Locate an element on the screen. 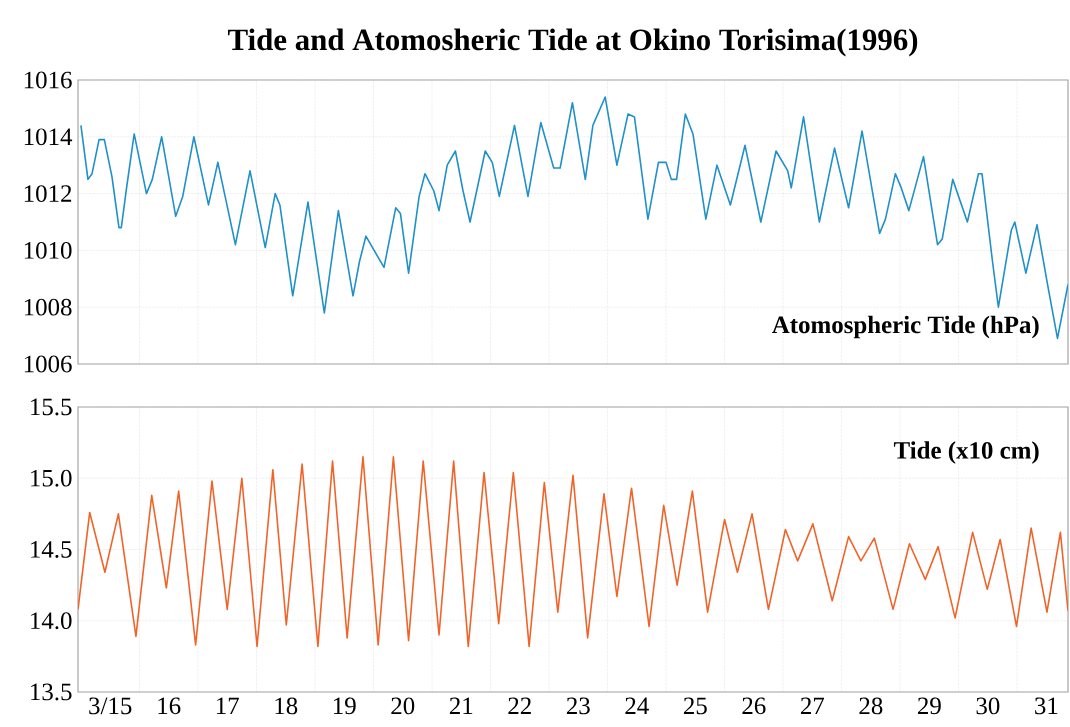 The height and width of the screenshot is (727, 1070). x-tick-label: 31 is located at coordinates (1046, 706).